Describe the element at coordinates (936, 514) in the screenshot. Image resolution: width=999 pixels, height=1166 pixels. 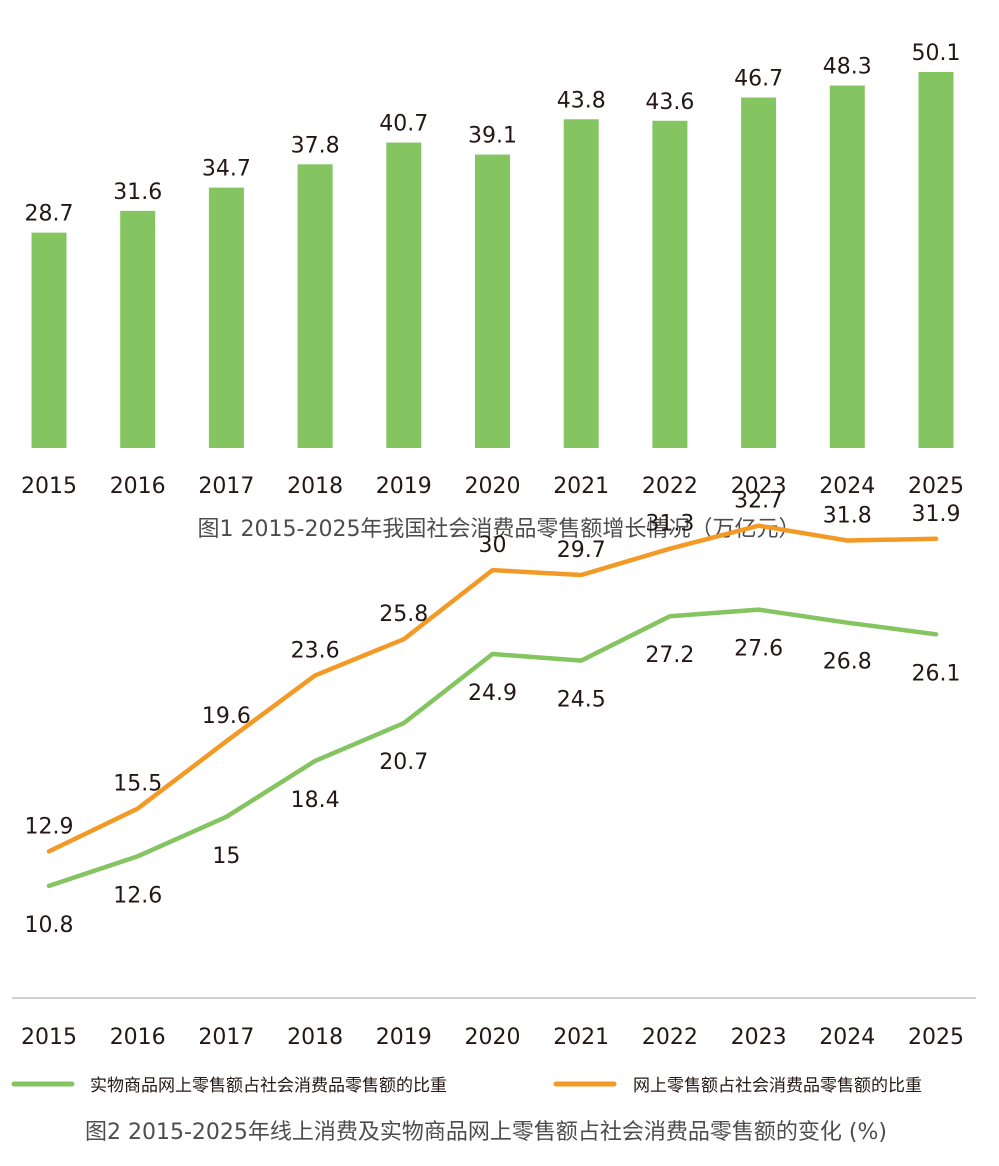
I see `online-value-label: 31.9` at that location.